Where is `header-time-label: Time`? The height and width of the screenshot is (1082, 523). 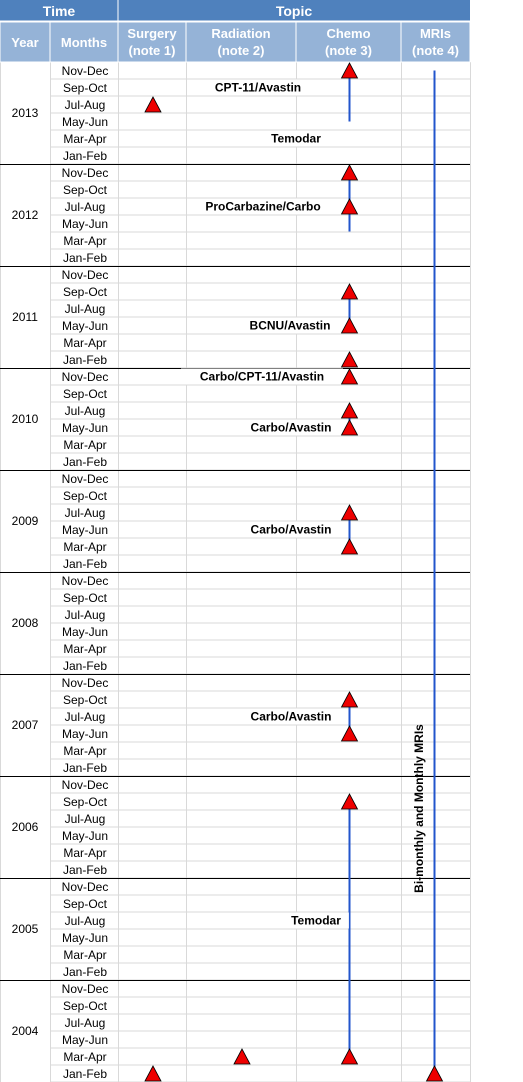 header-time-label: Time is located at coordinates (59, 11).